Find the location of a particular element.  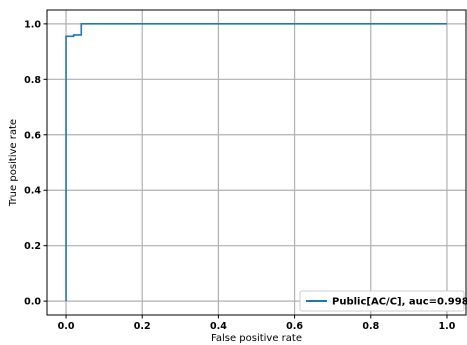

x-axis-label: False positive rate is located at coordinates (256, 338).